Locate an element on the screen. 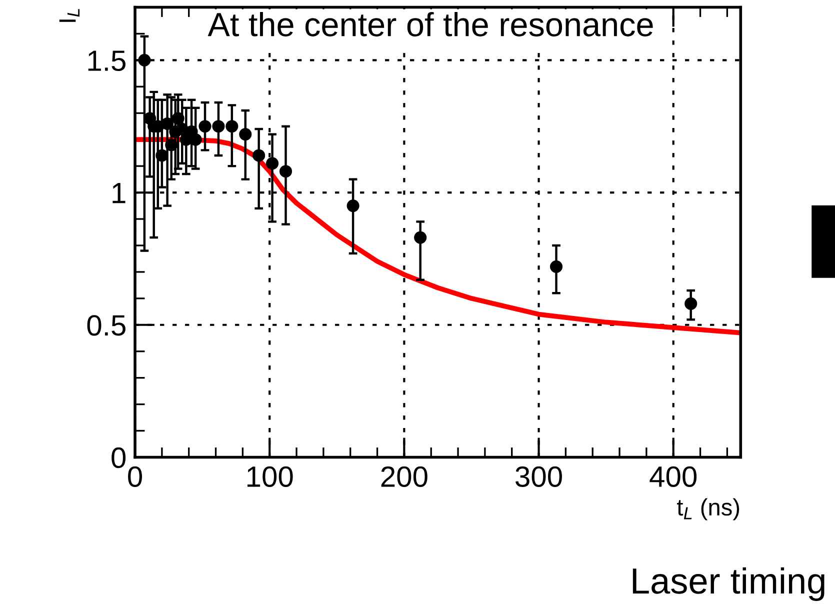 This screenshot has width=835, height=604. x-tick-label: 0 is located at coordinates (135, 476).